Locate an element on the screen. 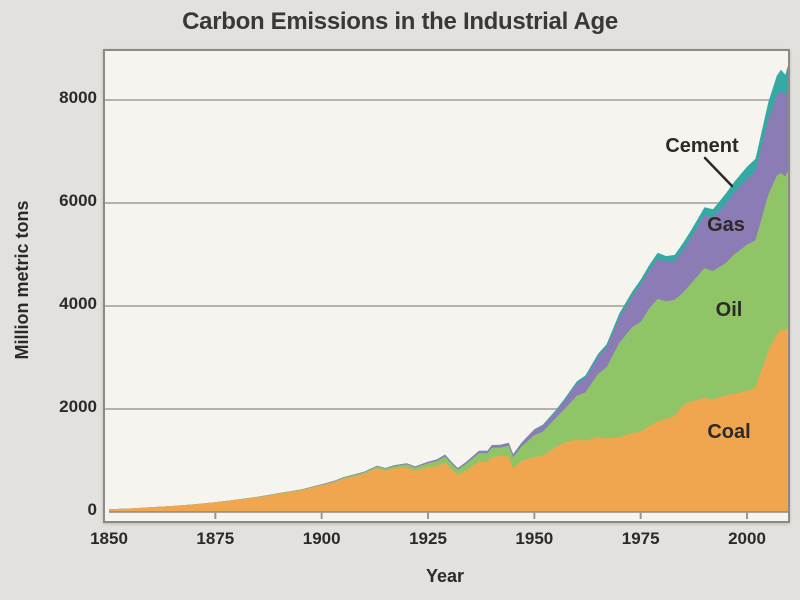  chart-title: Carbon Emissions in the Industrial Age is located at coordinates (400, 21).